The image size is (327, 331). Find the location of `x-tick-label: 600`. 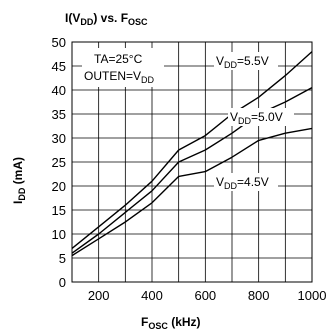

x-tick-label: 600 is located at coordinates (205, 295).